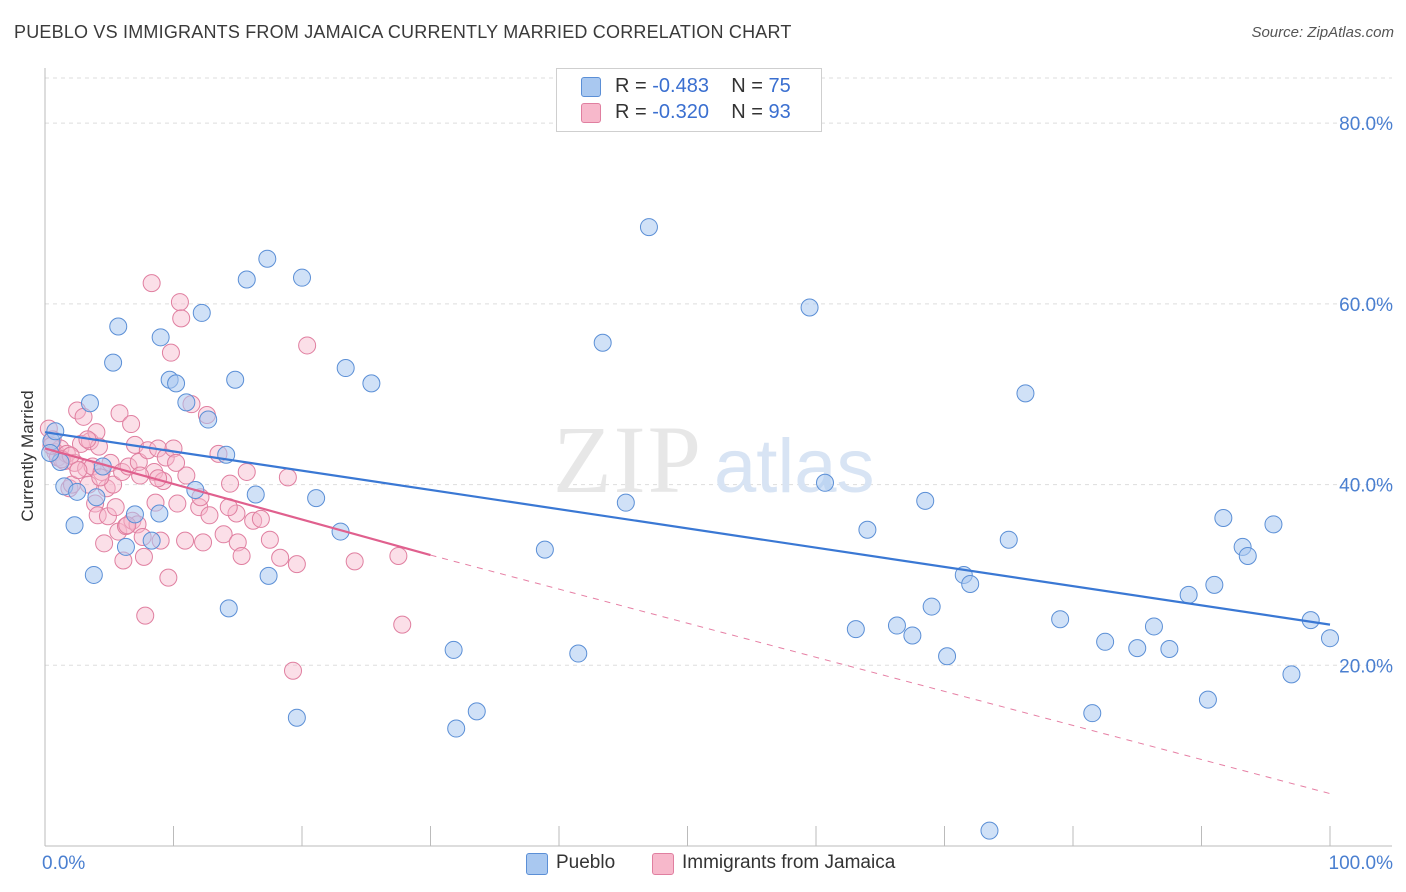 This screenshot has height=892, width=1406. What do you see at coordinates (794, 466) in the screenshot?
I see `watermark-atlas: atlas` at bounding box center [794, 466].